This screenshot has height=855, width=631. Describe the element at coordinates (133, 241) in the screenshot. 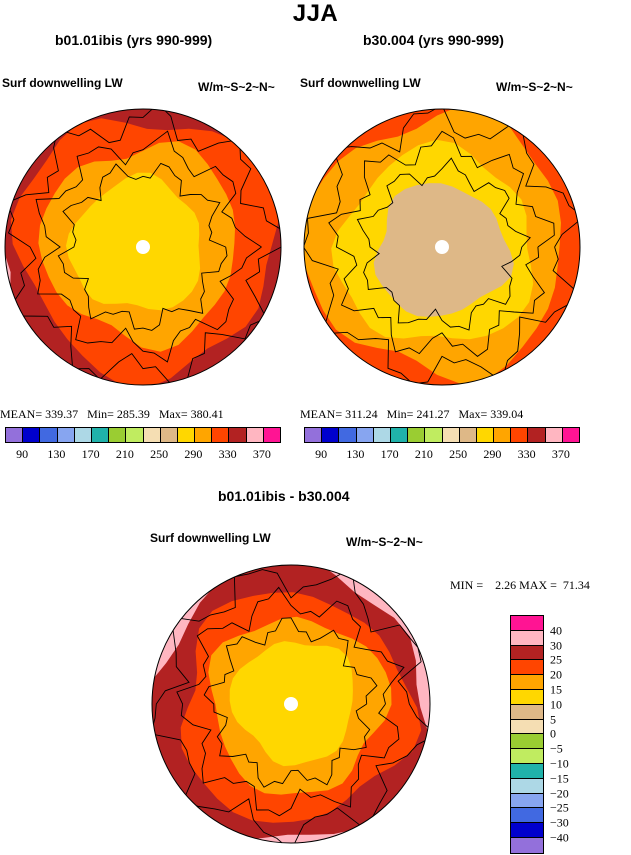

I see `contour-fill-region` at that location.